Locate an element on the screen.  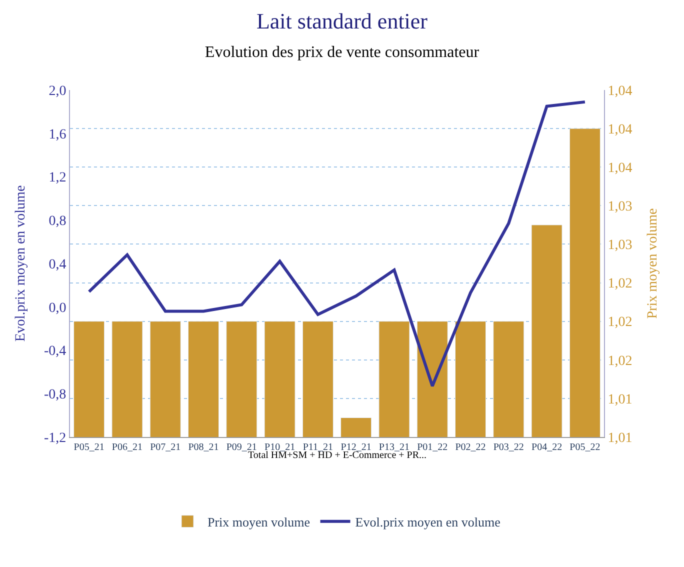
x-tick-label: P01_22 is located at coordinates (432, 447).